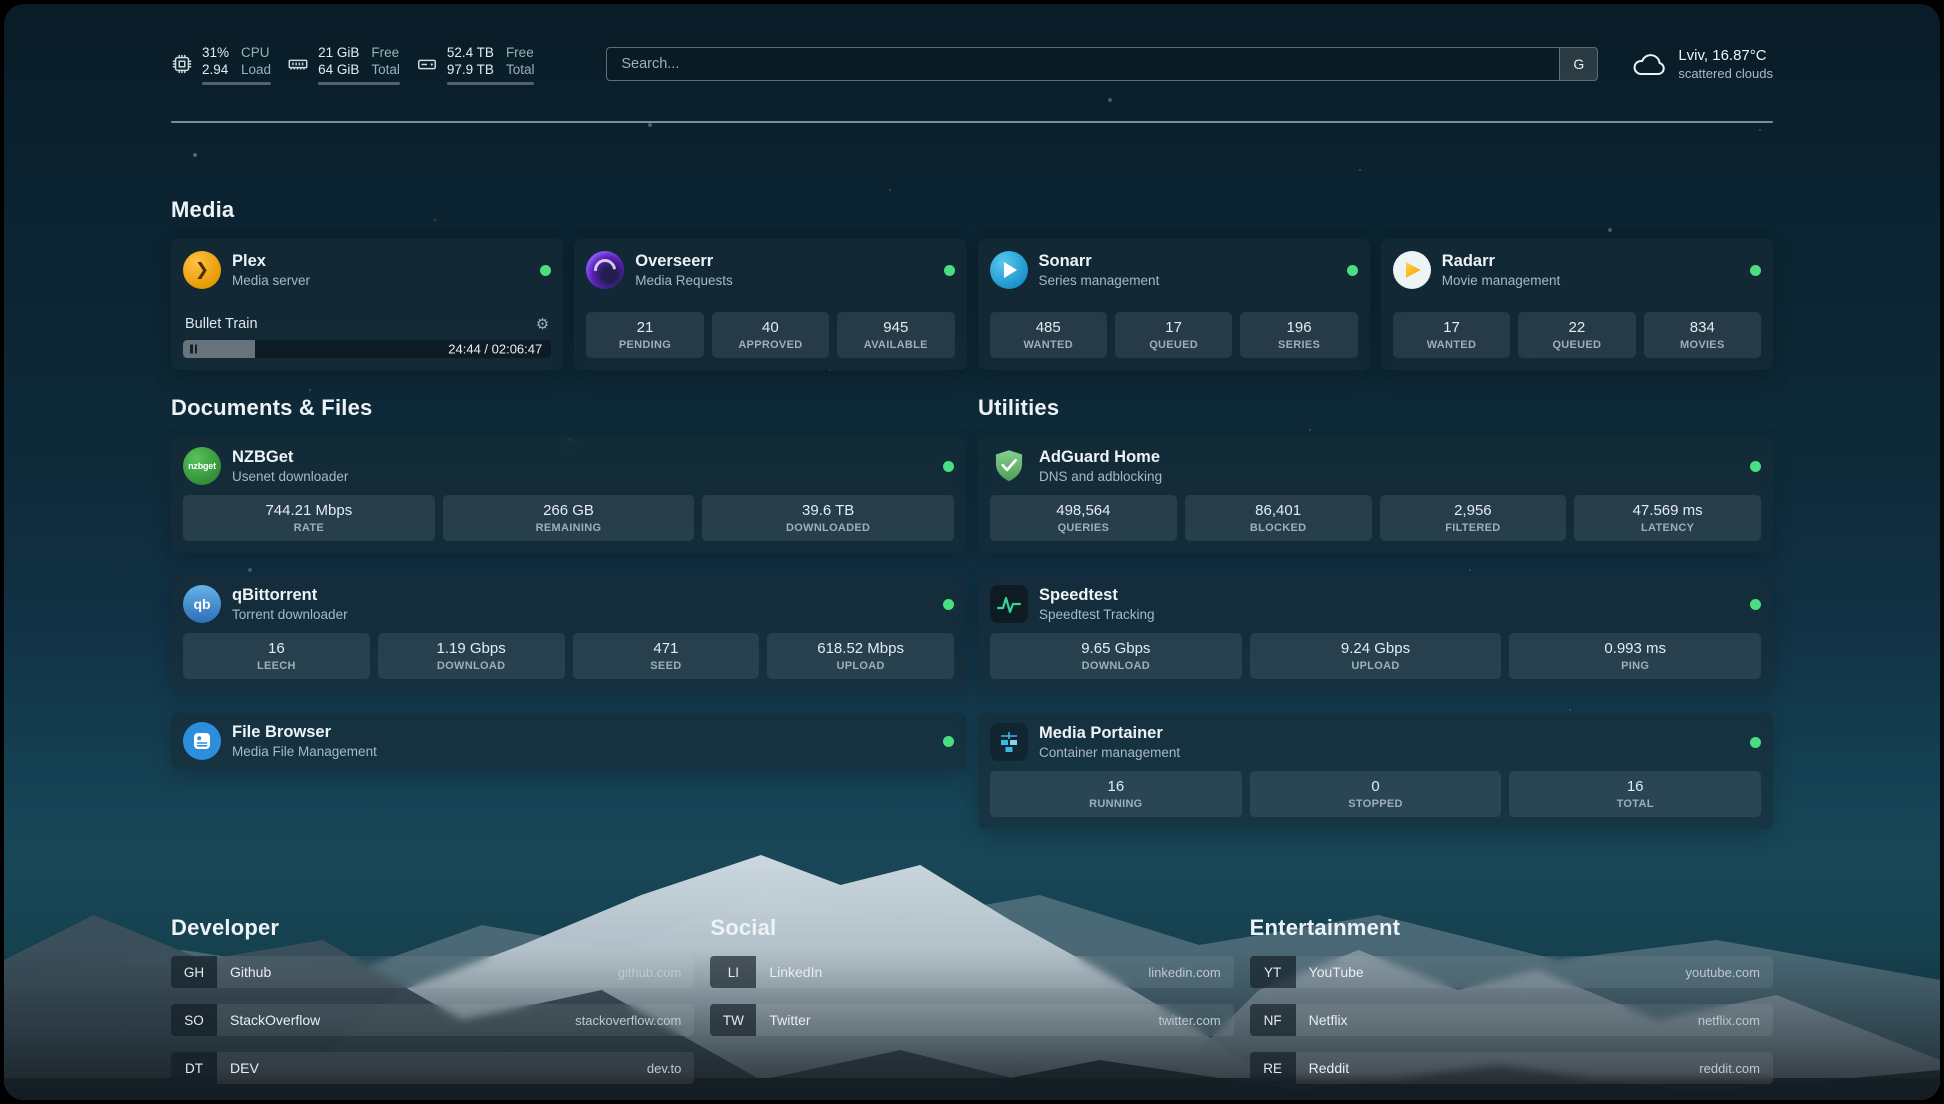 This screenshot has width=1944, height=1104. I want to click on stat-movies: 834 MOVIES, so click(1702, 335).